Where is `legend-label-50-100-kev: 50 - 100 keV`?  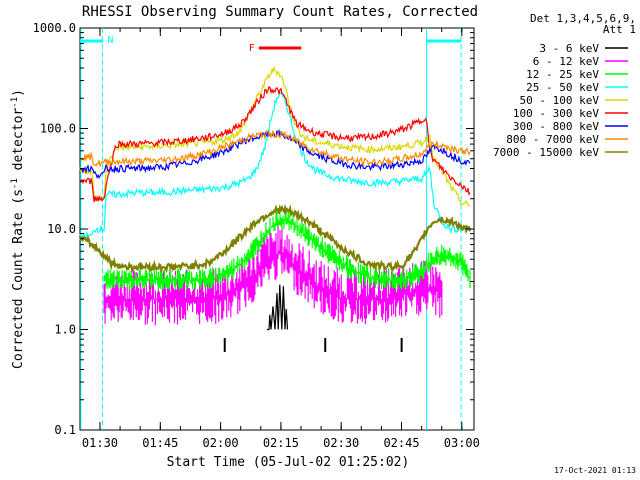
legend-label-50-100-kev: 50 - 100 keV is located at coordinates (560, 100).